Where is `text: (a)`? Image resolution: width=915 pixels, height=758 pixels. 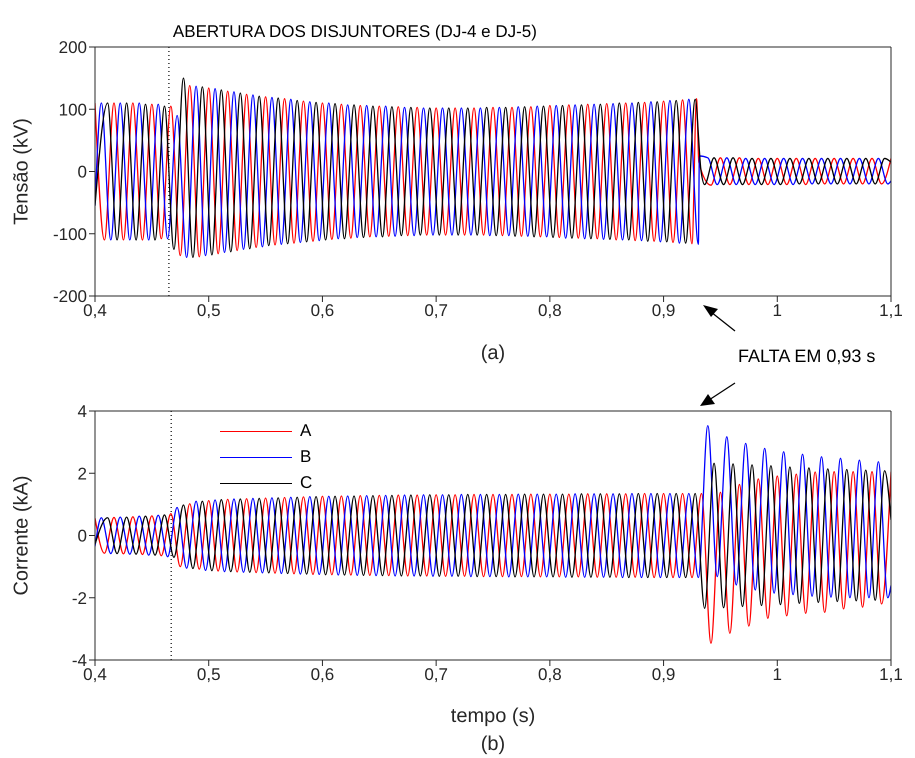
text: (a) is located at coordinates (493, 353).